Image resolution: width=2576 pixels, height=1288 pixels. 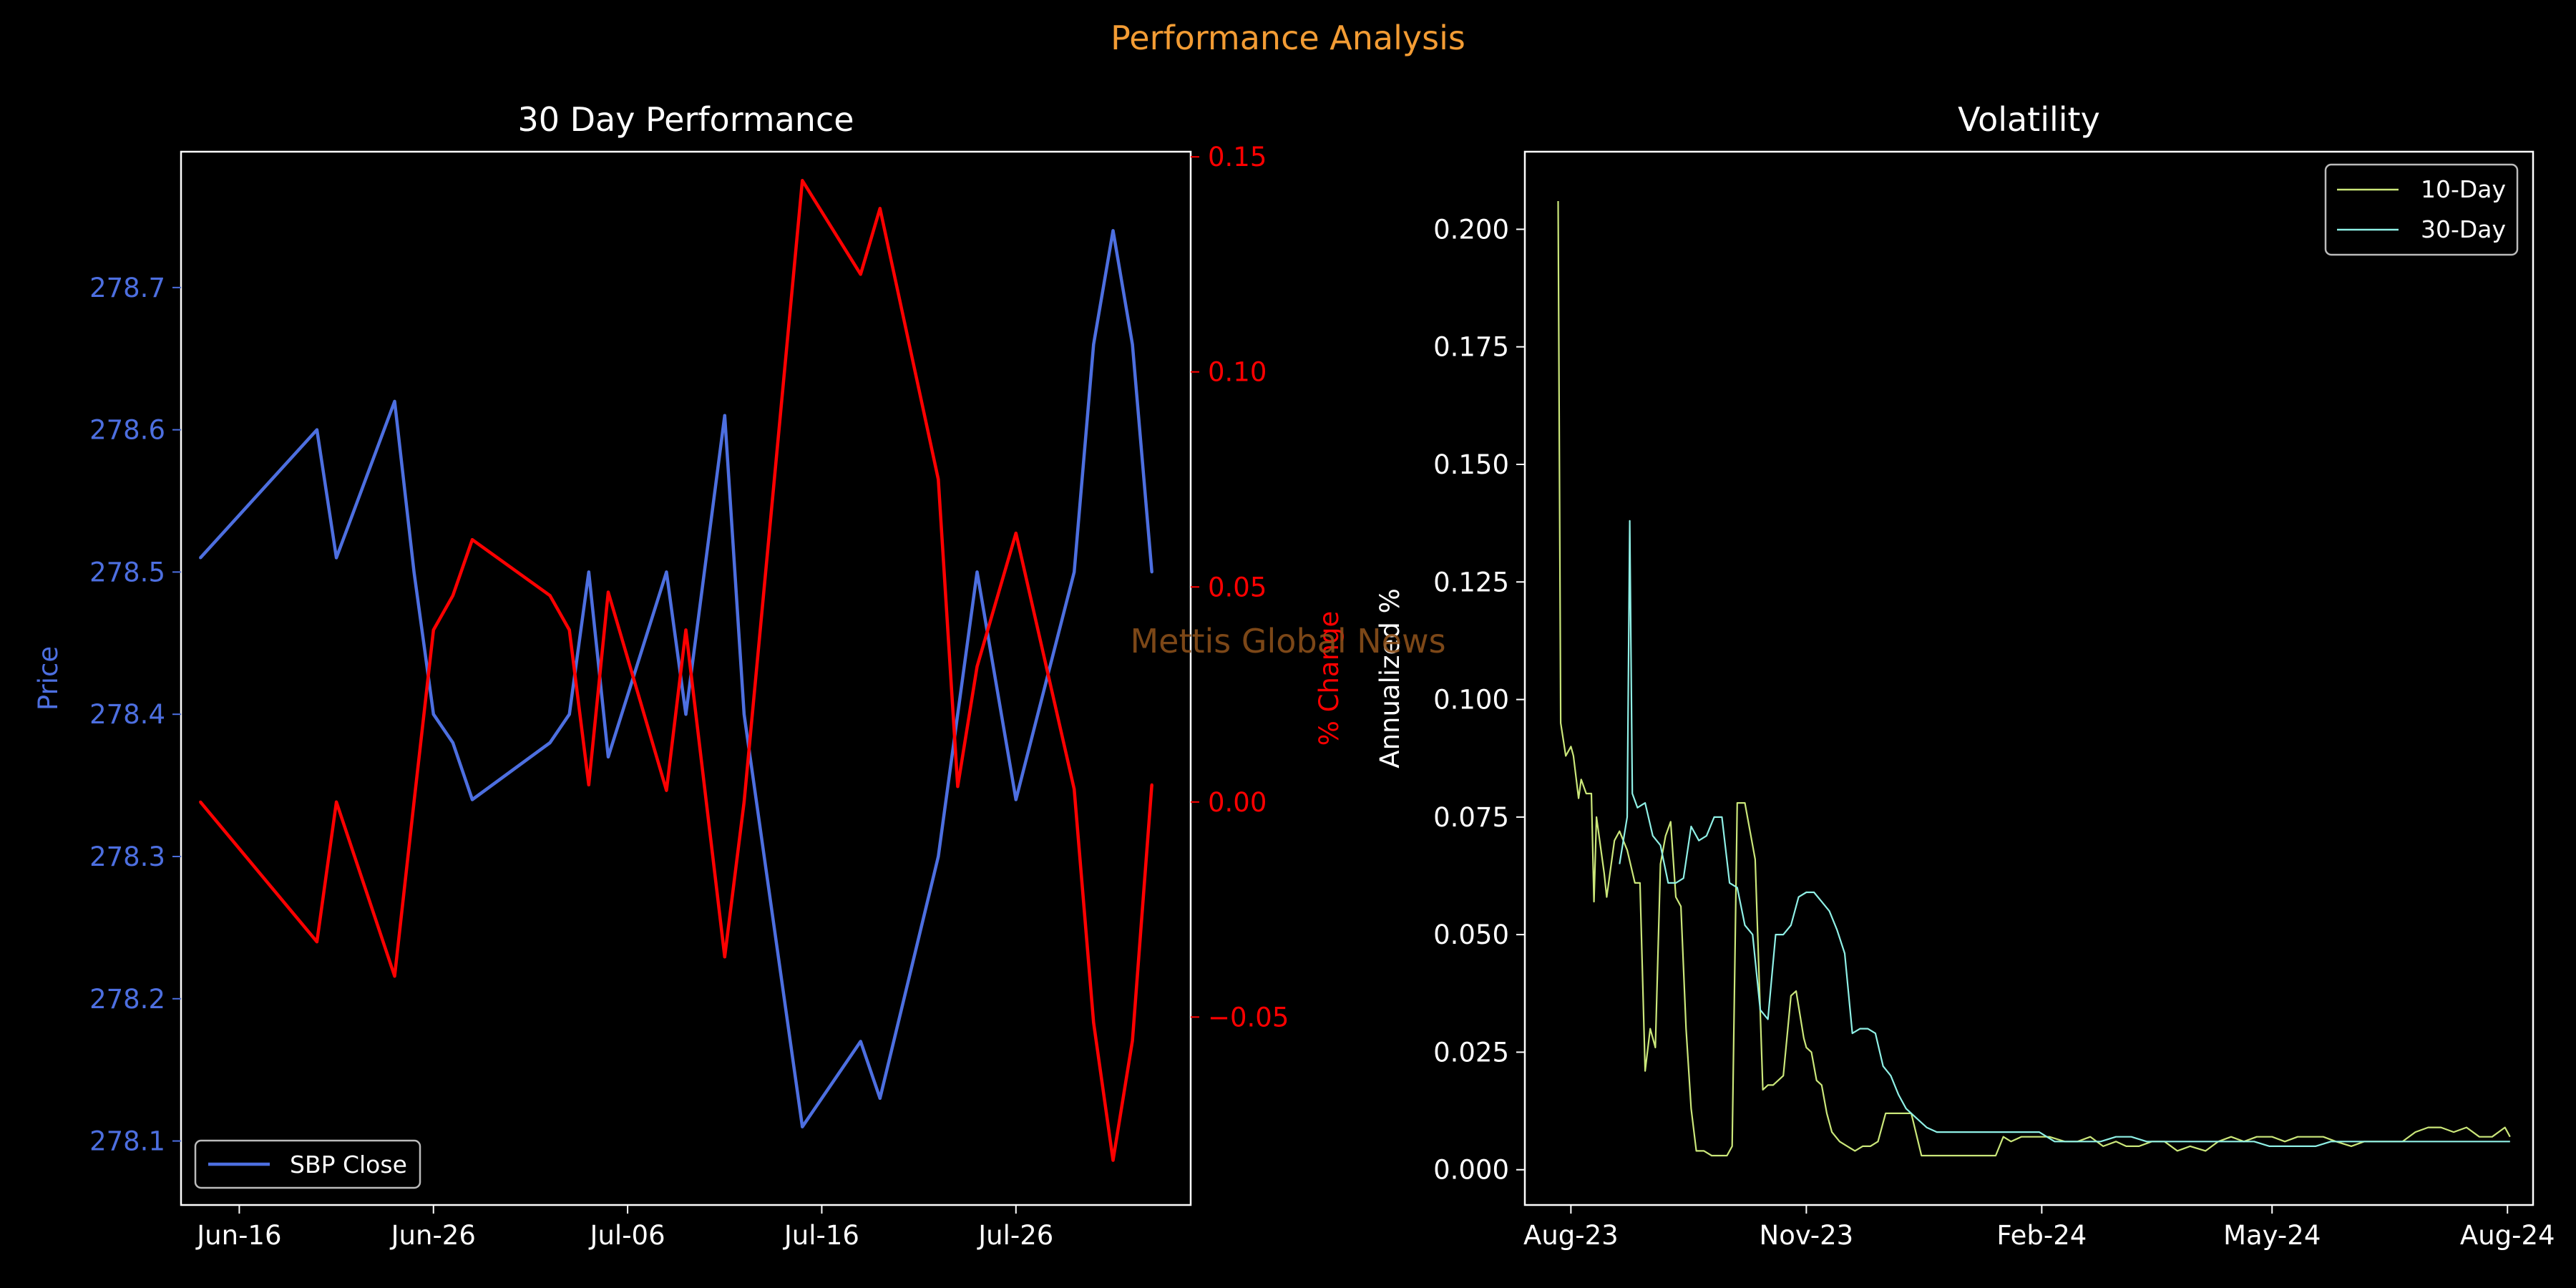 What do you see at coordinates (1329, 678) in the screenshot?
I see `pct-axis-label: % Change` at bounding box center [1329, 678].